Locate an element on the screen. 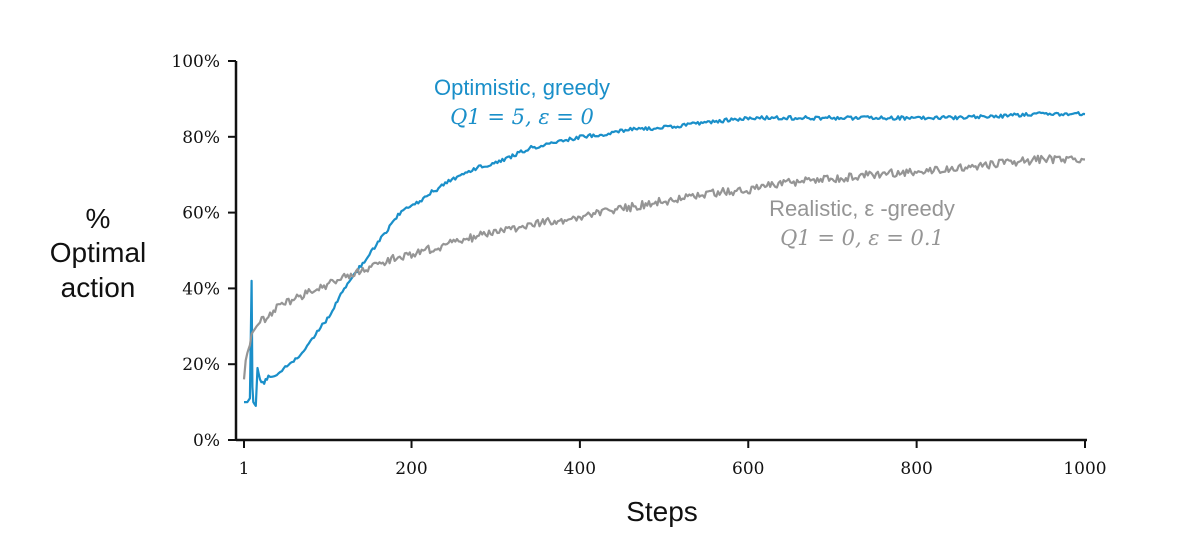 This screenshot has height=553, width=1186. y-axis-title-line2: Optimal is located at coordinates (98, 252).